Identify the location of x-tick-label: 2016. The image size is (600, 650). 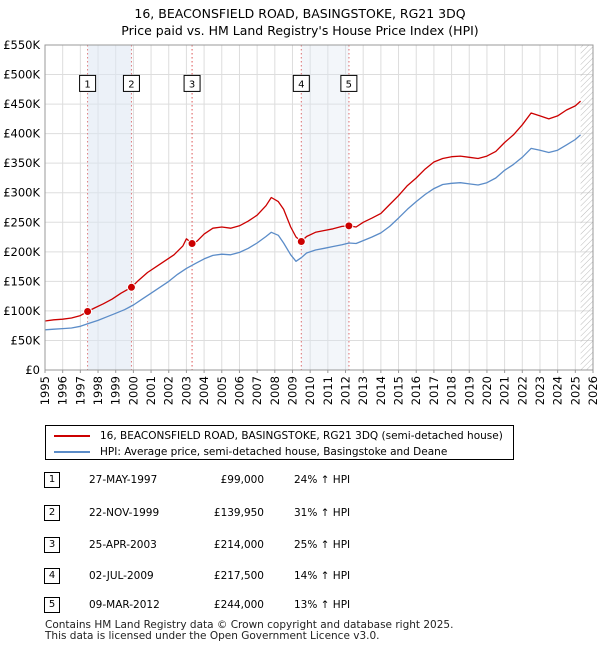
(416, 390).